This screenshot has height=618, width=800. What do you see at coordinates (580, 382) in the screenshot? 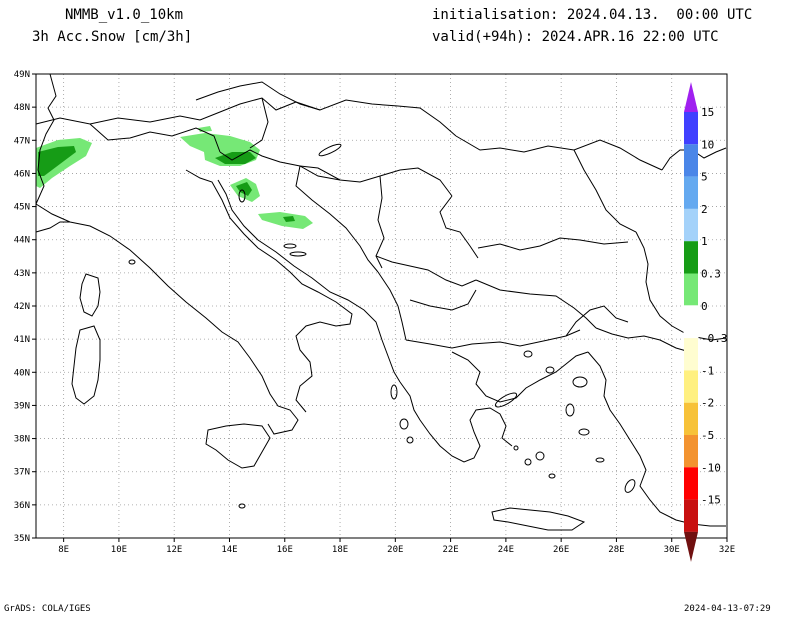
I see `island-lesbos` at bounding box center [580, 382].